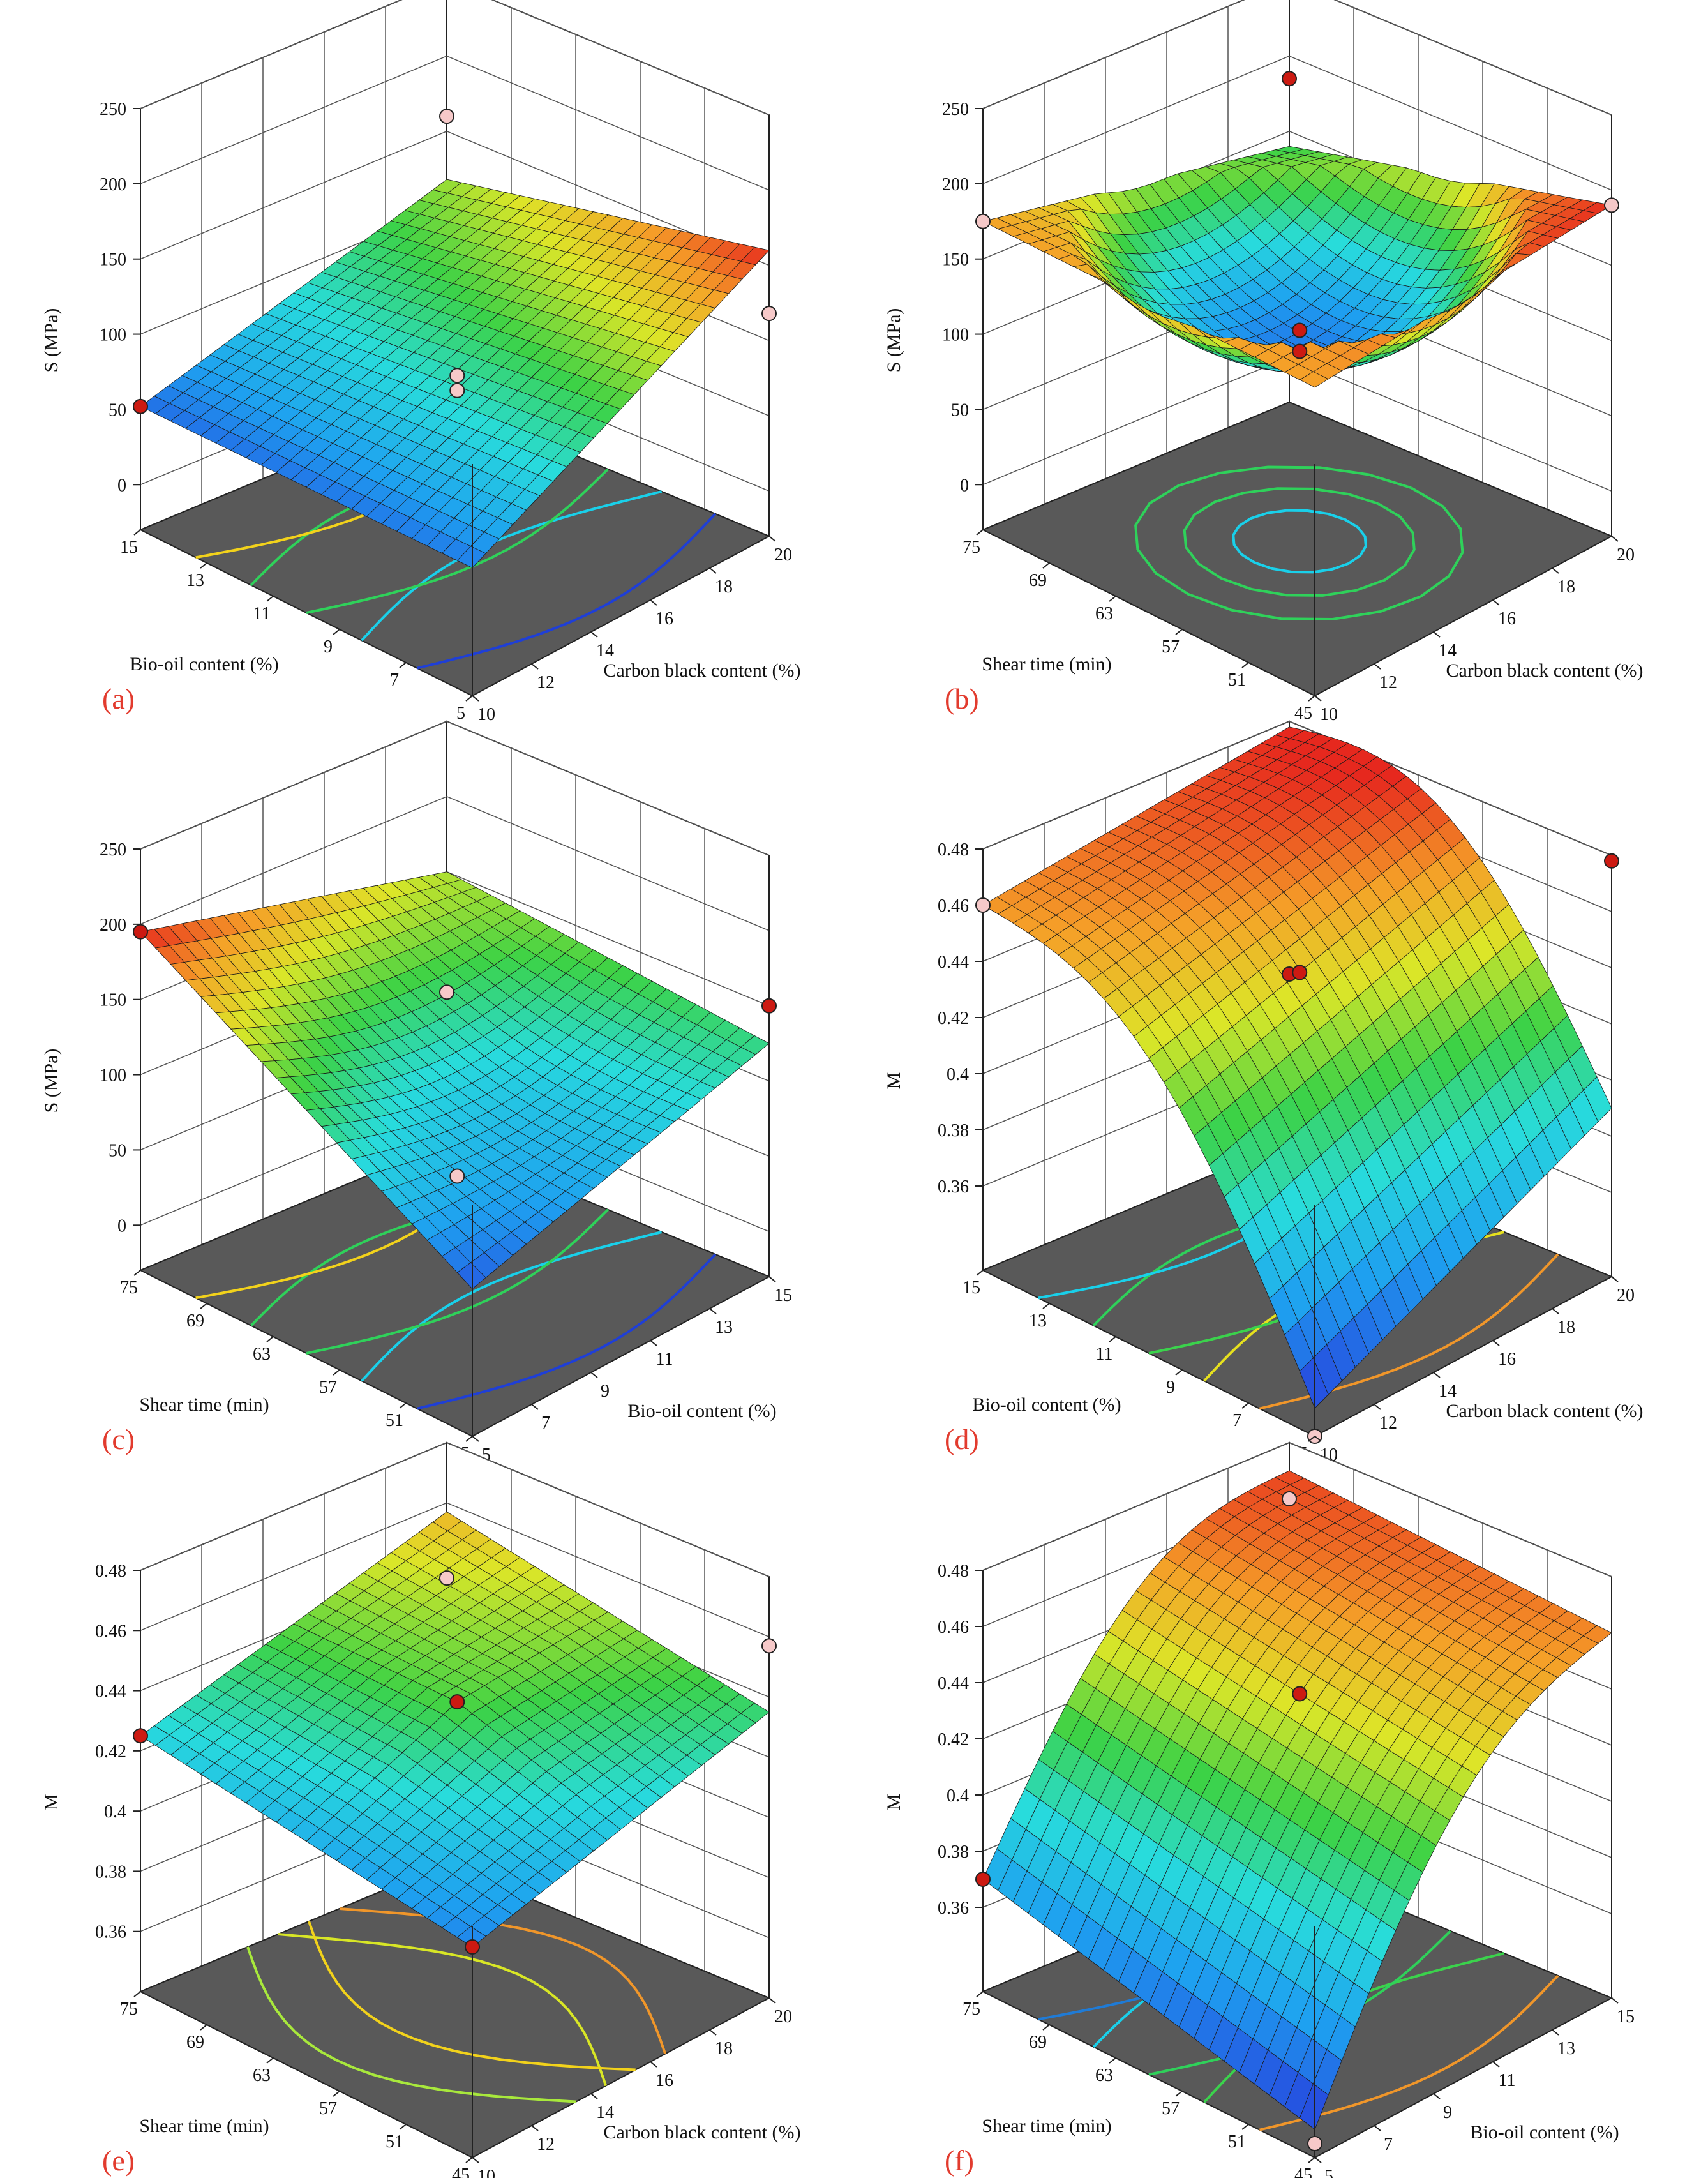 The image size is (1708, 2178). What do you see at coordinates (1448, 1391) in the screenshot?
I see `right-axis-tick: 14` at bounding box center [1448, 1391].